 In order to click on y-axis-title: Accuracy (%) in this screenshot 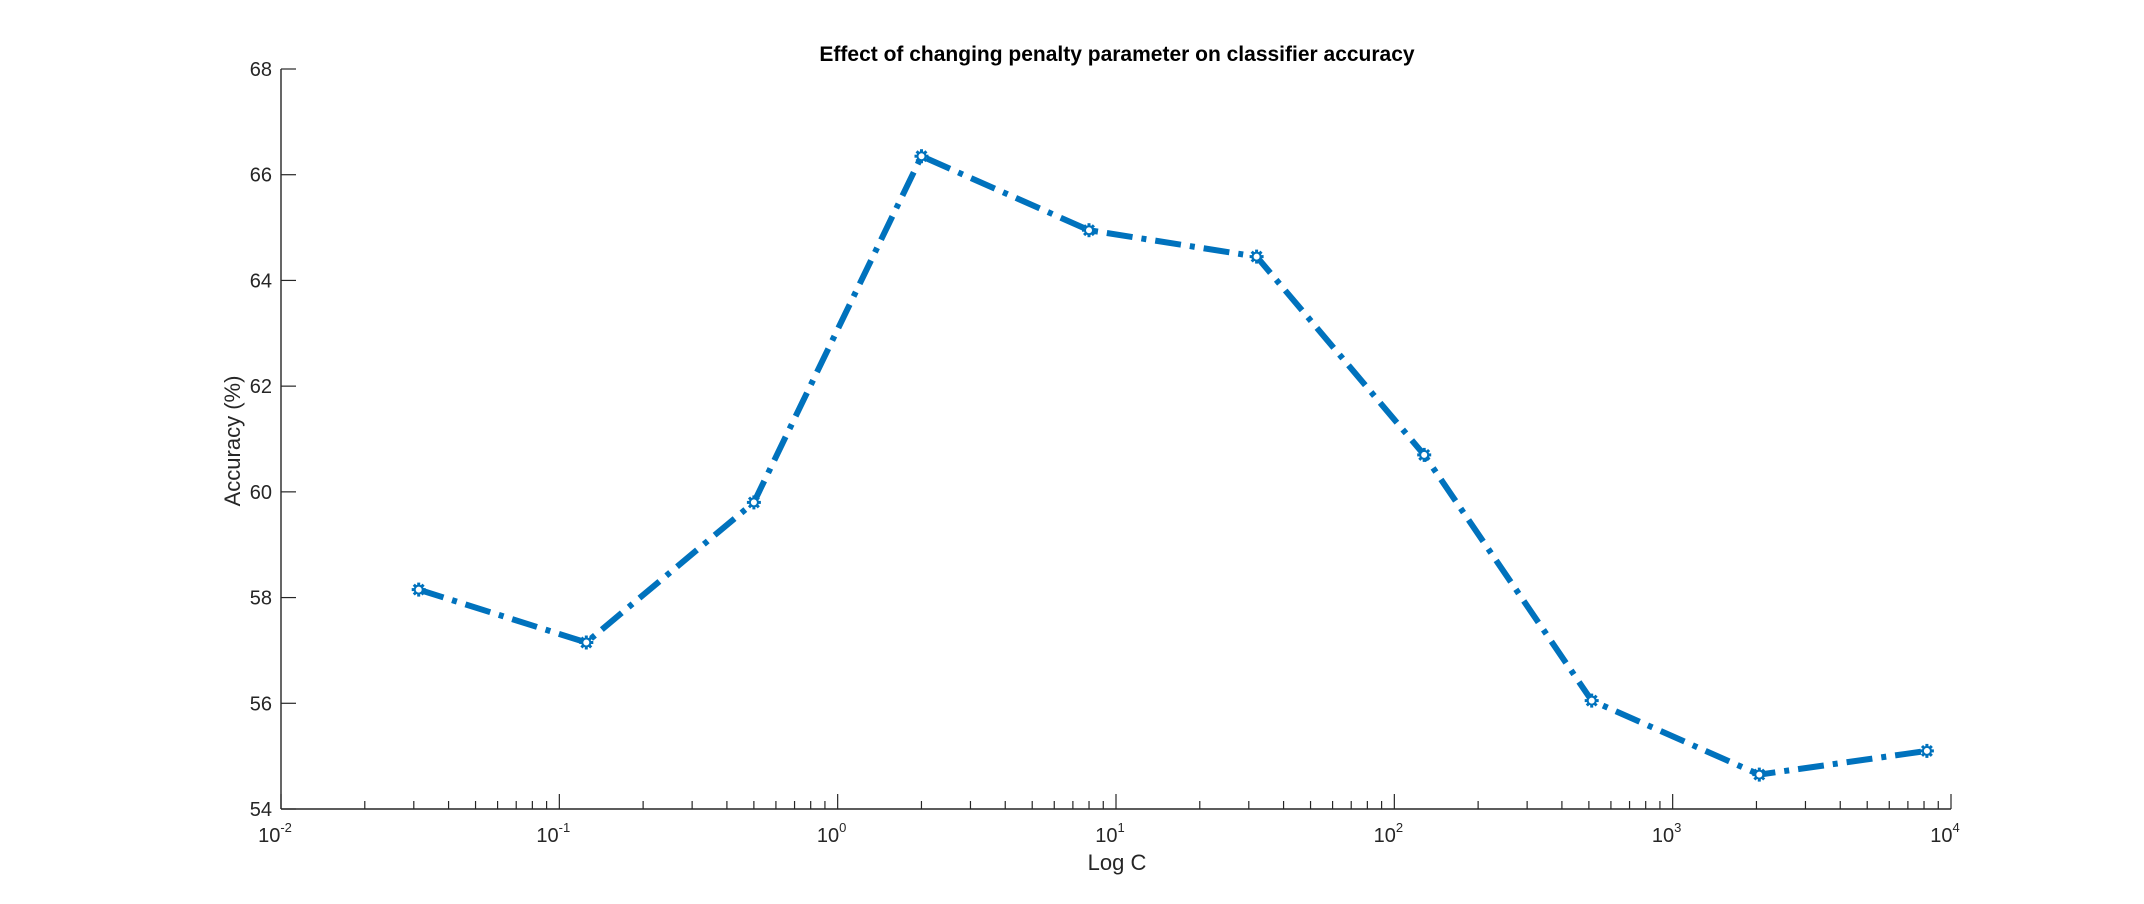, I will do `click(232, 441)`.